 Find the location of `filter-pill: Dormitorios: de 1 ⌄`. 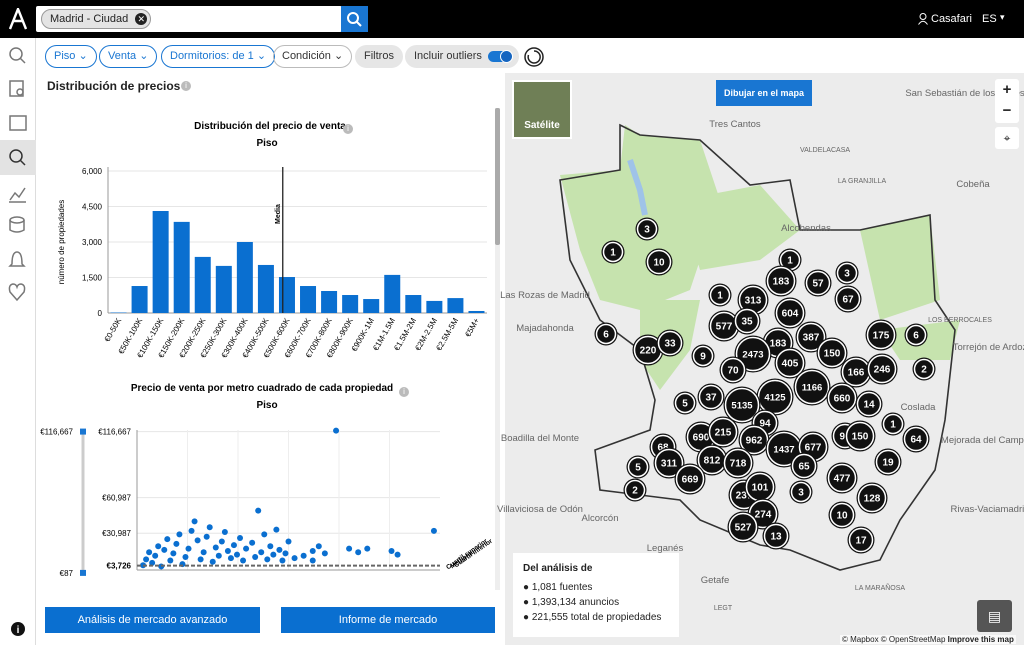

filter-pill: Dormitorios: de 1 ⌄ is located at coordinates (218, 56).